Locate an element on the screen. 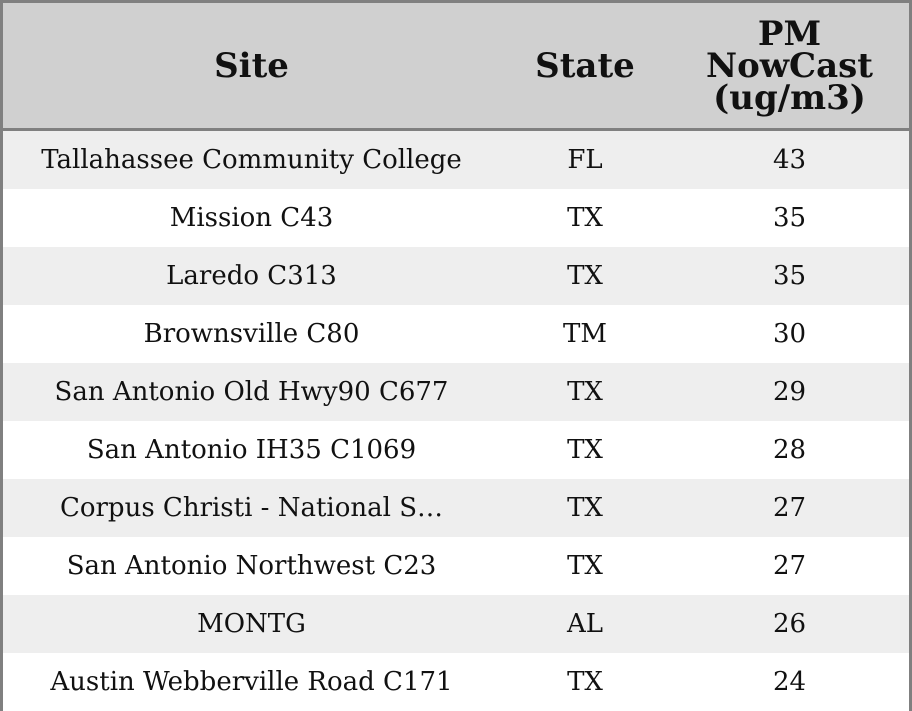  site-cell: Austin Webberville Road C171 is located at coordinates (251, 682).